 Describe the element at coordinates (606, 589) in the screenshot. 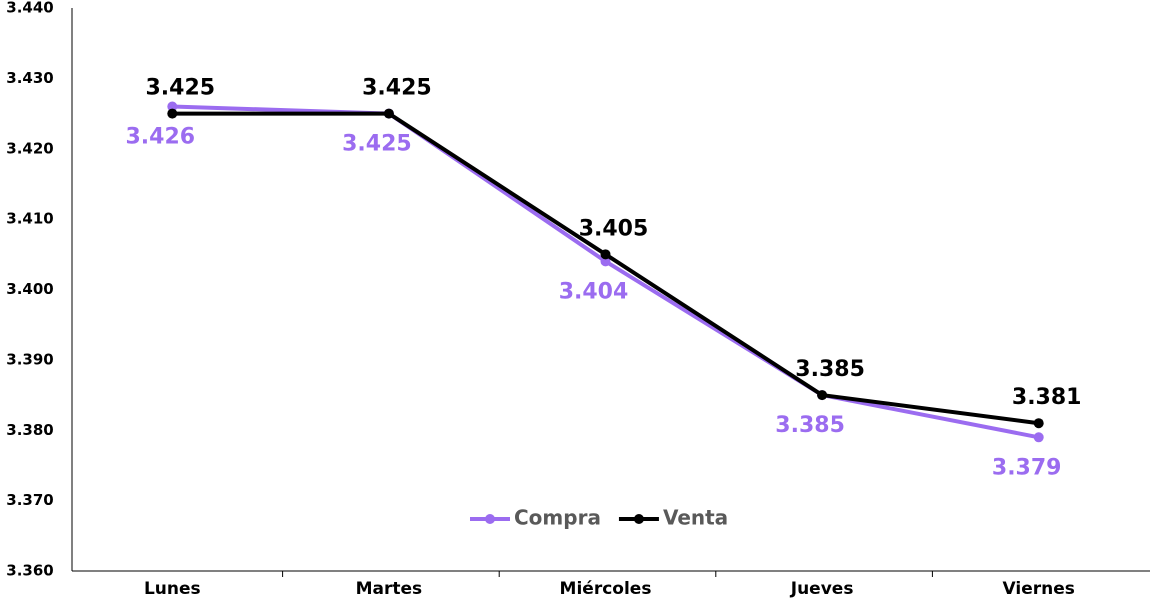

I see `x-tick-label: Miércoles` at that location.